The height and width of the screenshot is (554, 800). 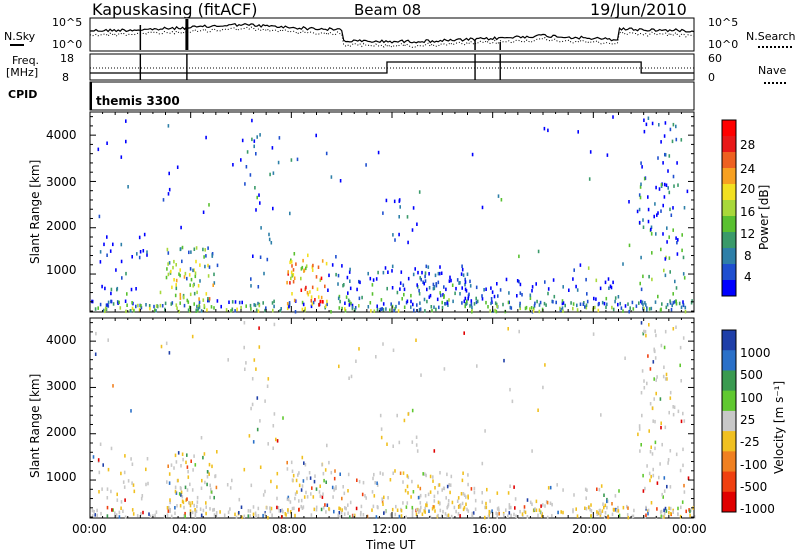 I want to click on nave-tick-top: 60, so click(x=715, y=58).